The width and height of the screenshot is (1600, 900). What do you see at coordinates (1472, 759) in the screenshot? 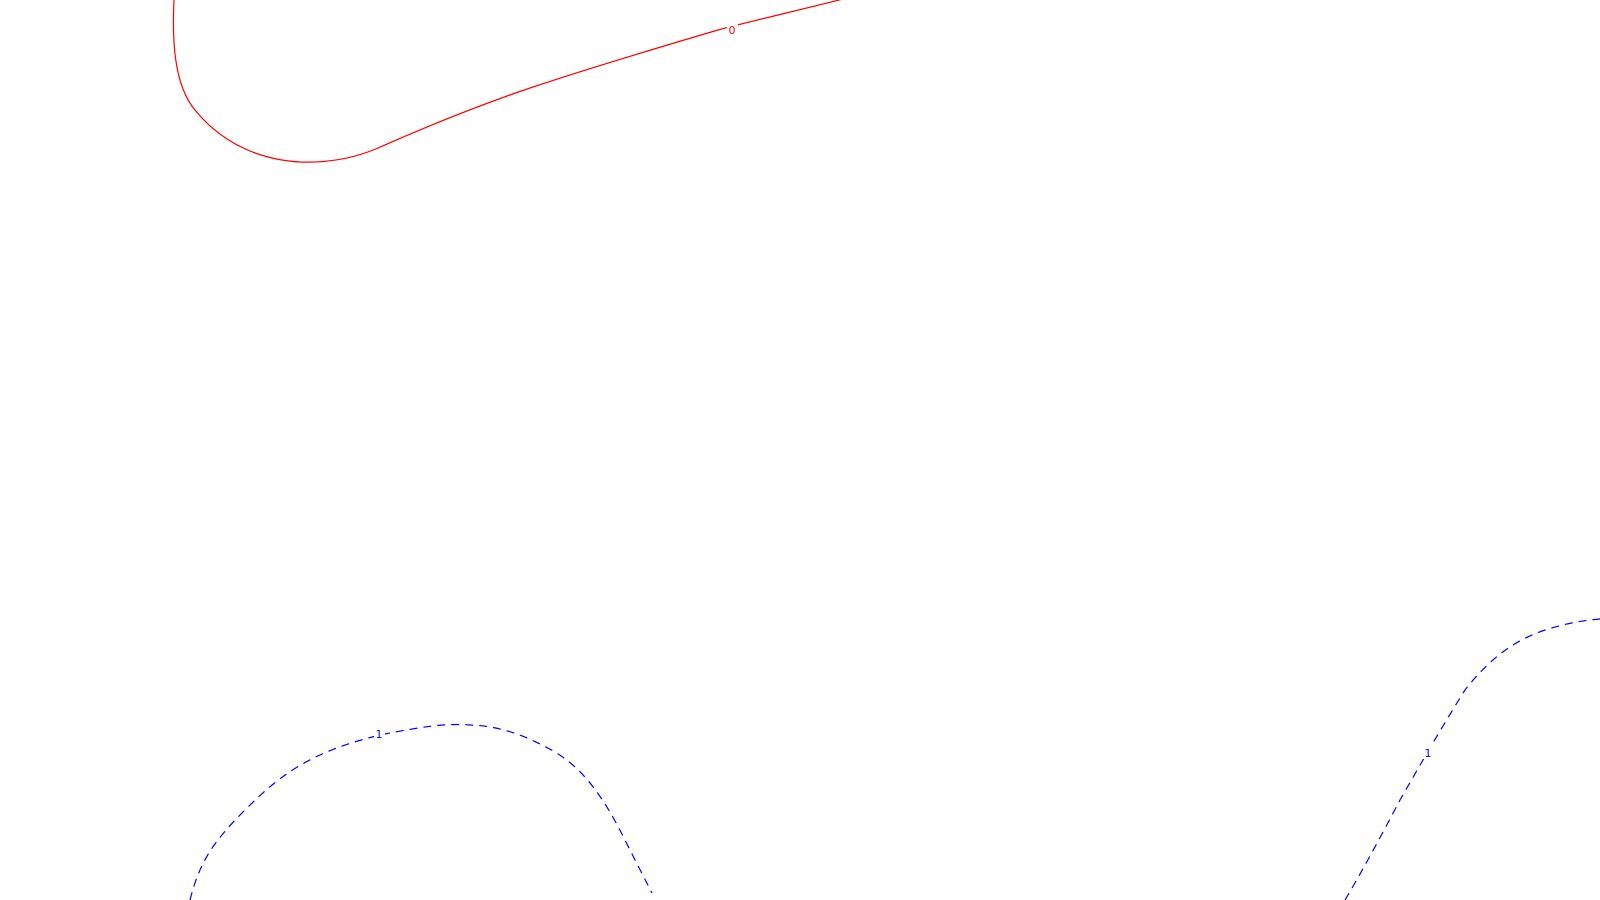
I see `contour-line-1-right` at bounding box center [1472, 759].